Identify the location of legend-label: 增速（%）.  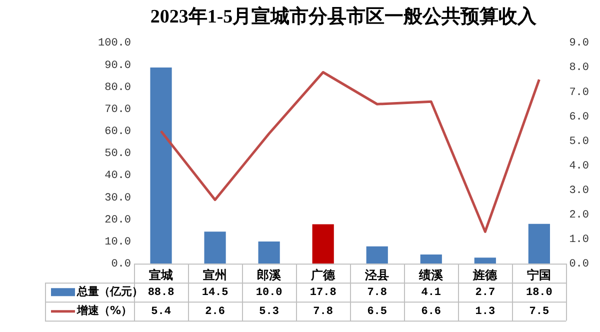
(104, 310).